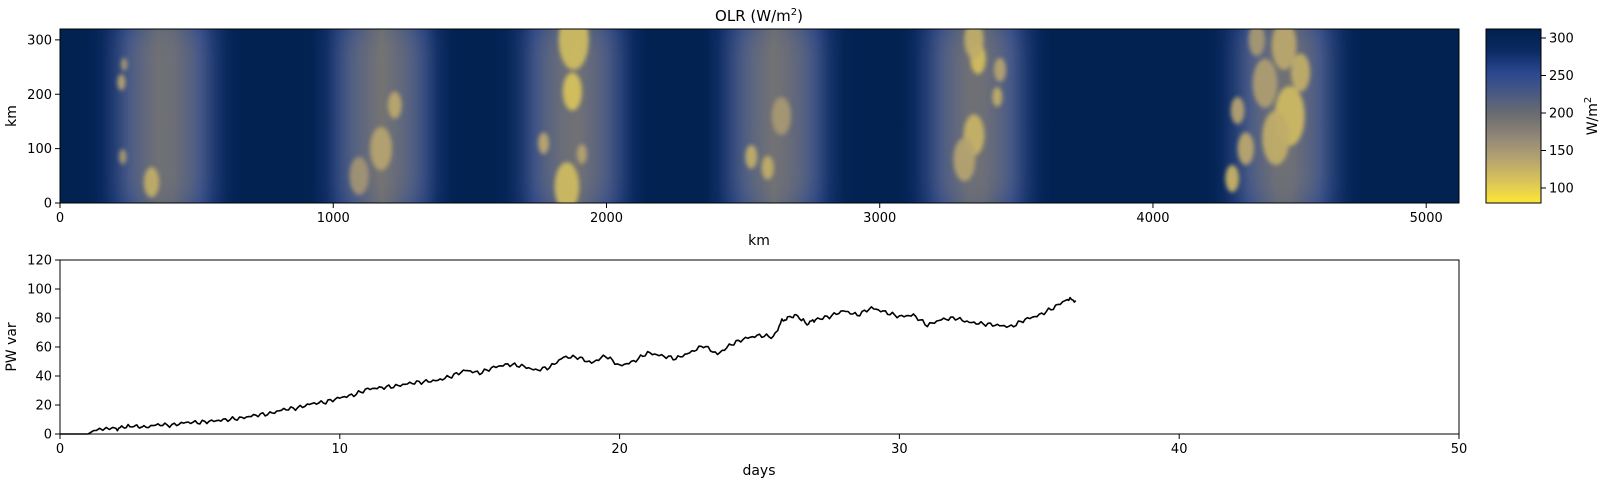  I want to click on y-tick-label: 300, so click(39, 40).